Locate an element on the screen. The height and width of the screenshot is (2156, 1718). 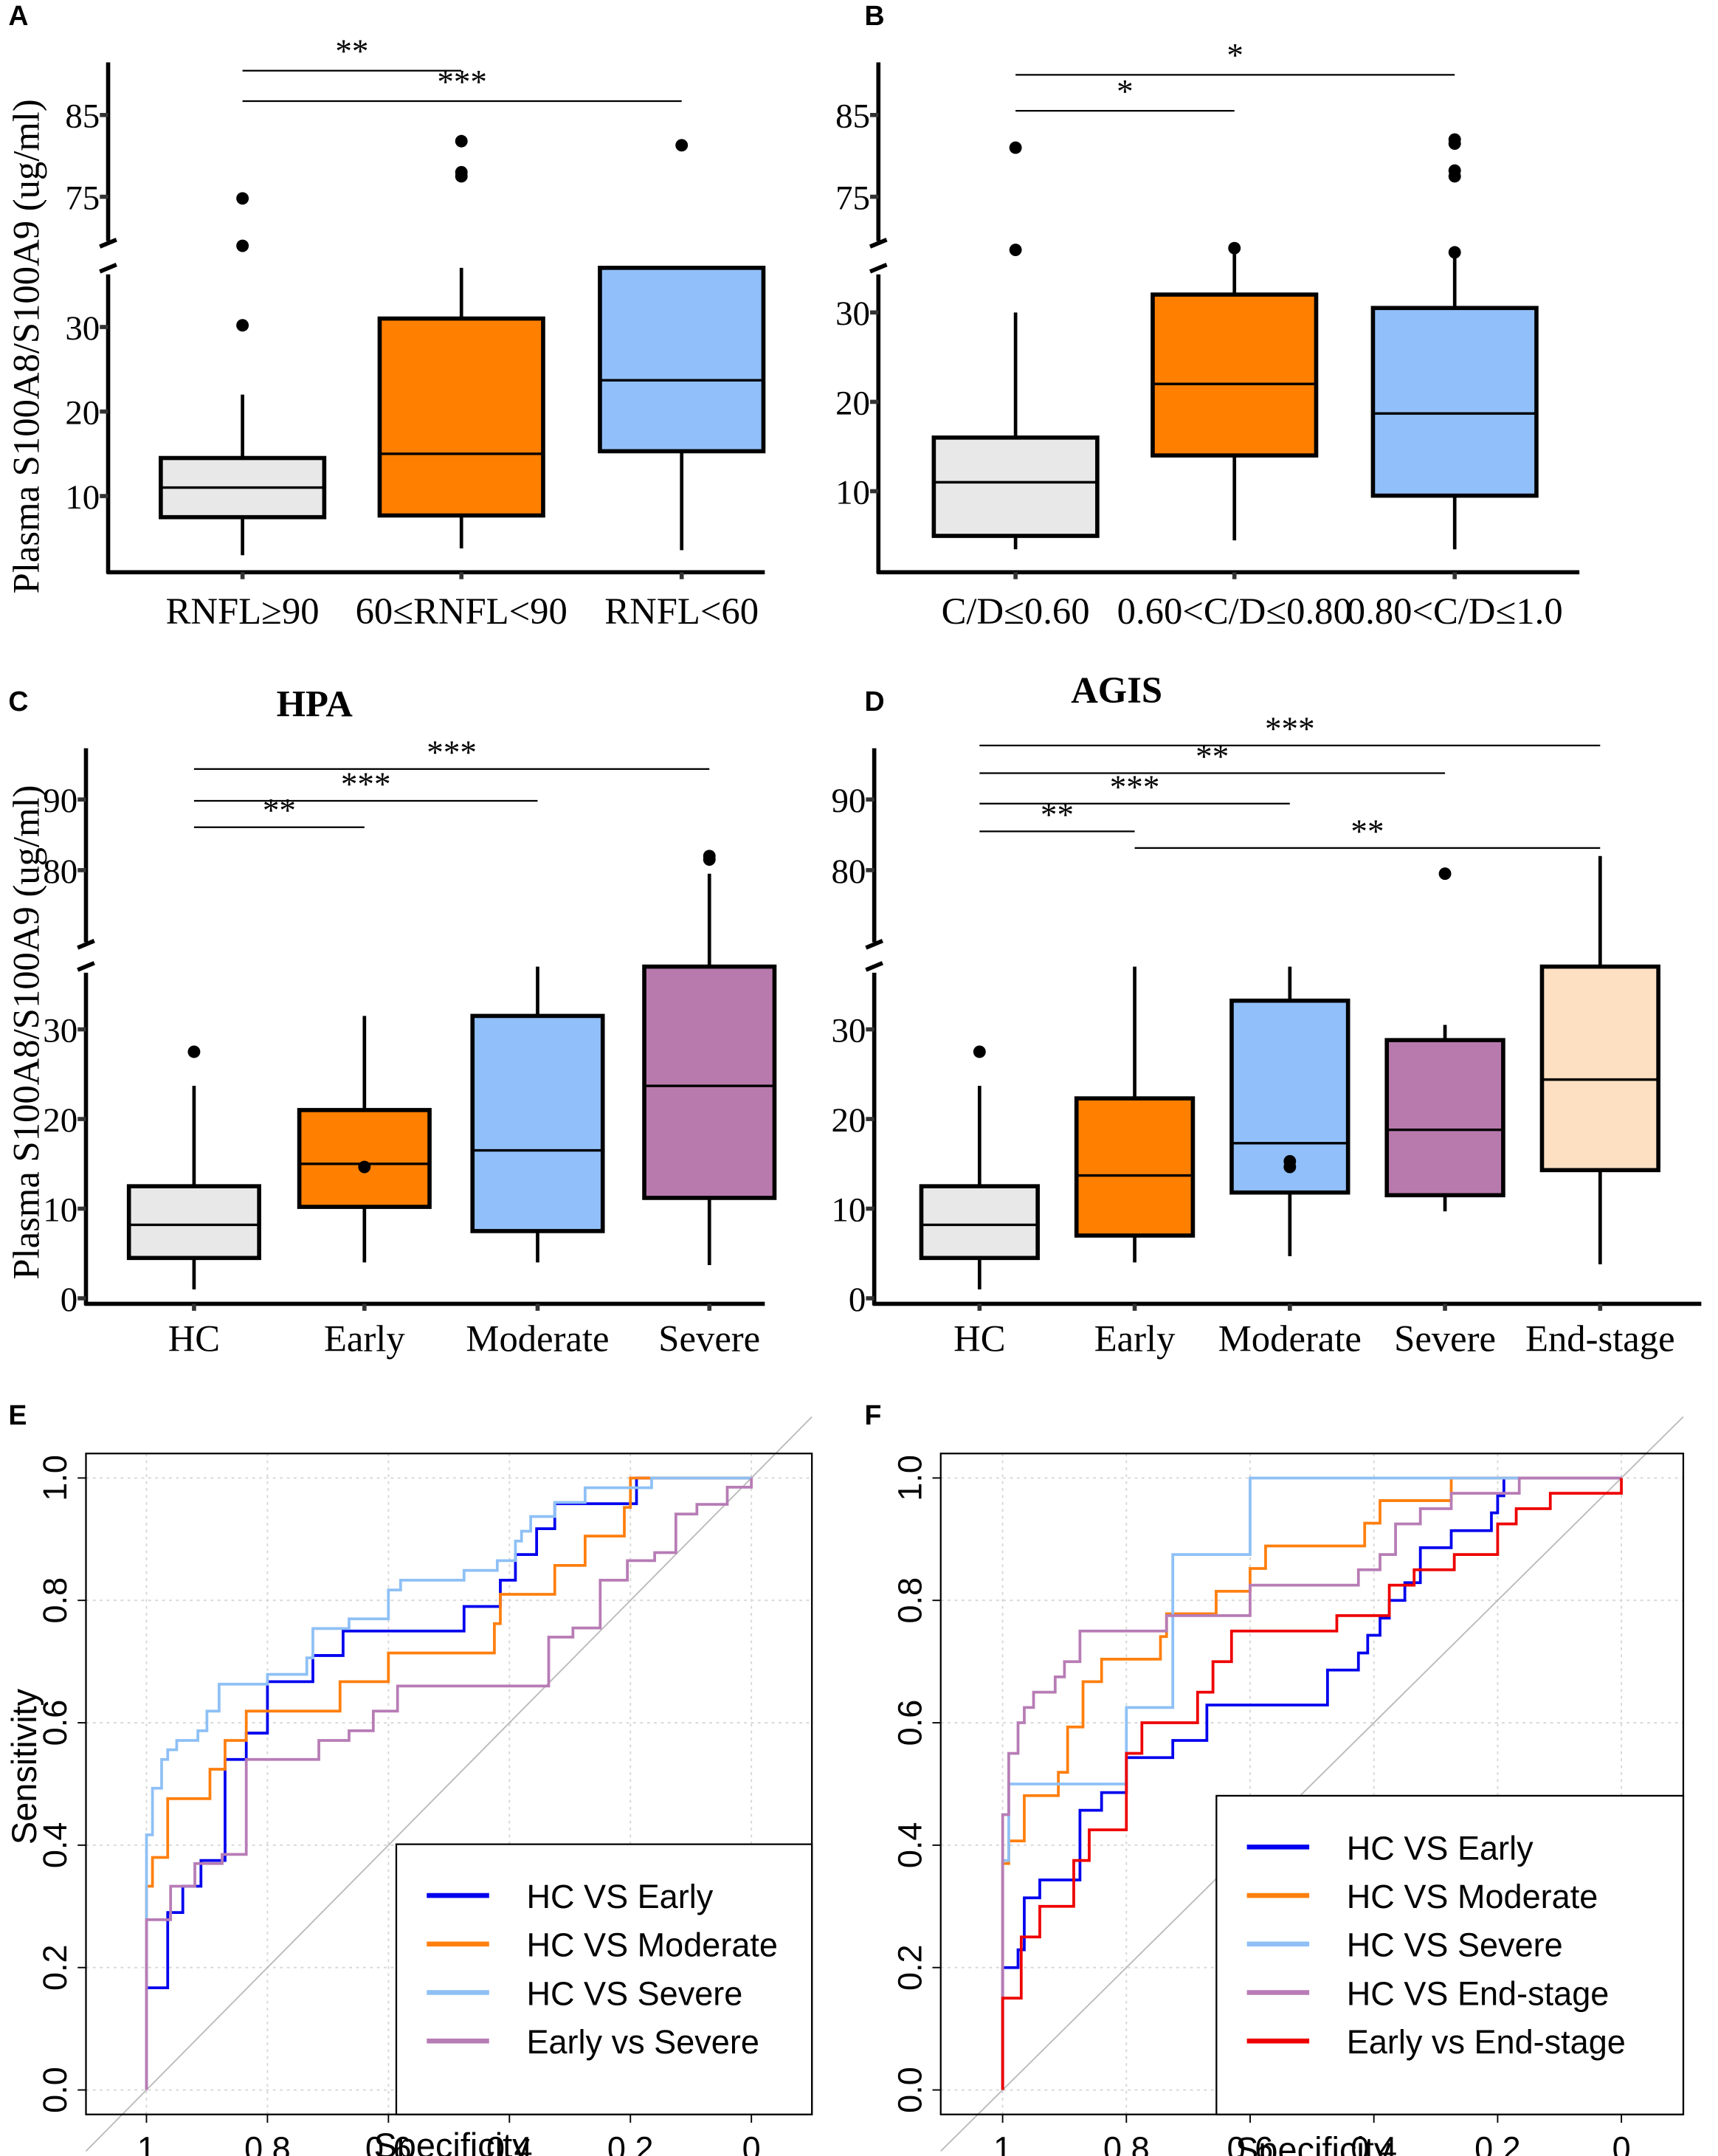
category-label: 0.80<C/D≤1.0 is located at coordinates (1455, 611).